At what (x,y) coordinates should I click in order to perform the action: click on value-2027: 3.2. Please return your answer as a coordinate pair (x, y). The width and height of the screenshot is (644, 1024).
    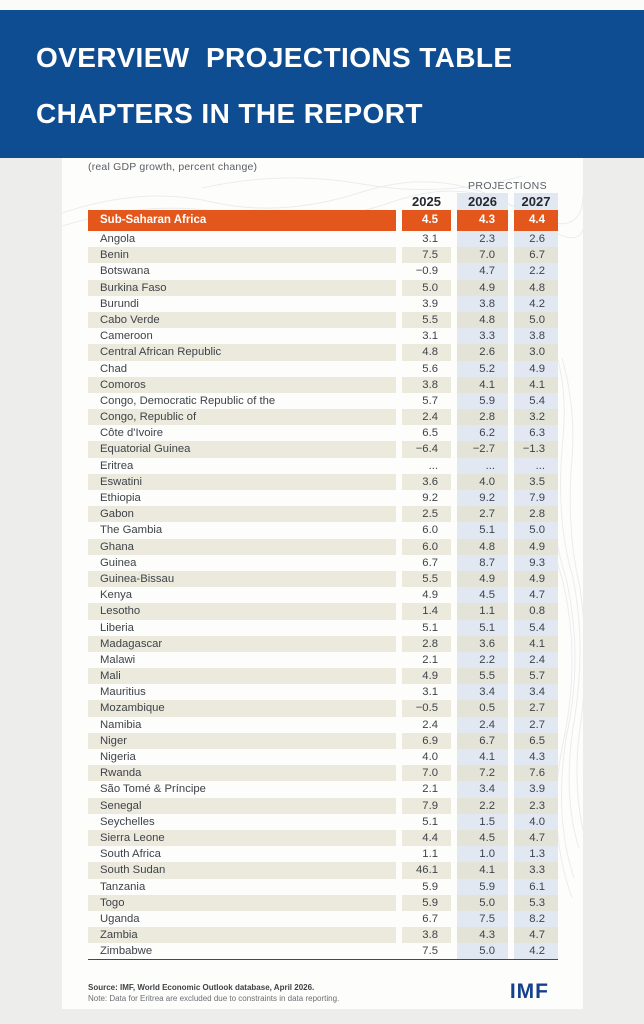
    Looking at the image, I should click on (536, 417).